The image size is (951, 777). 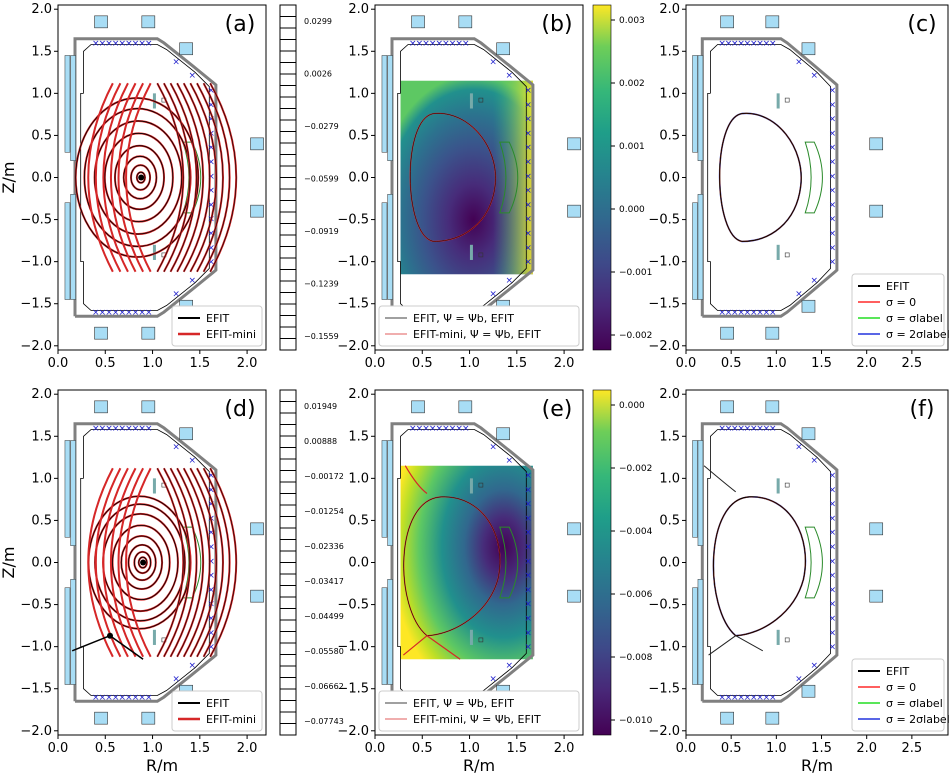 I want to click on x-tick-label: 2.5, so click(x=912, y=748).